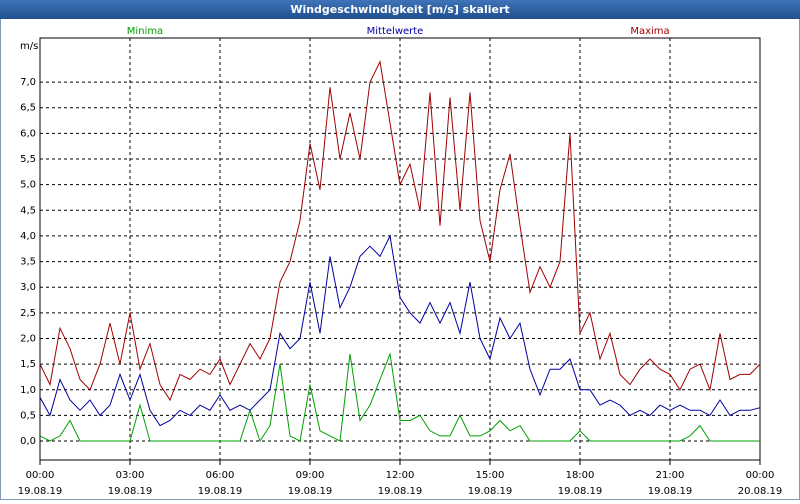 This screenshot has width=800, height=504. What do you see at coordinates (28, 364) in the screenshot?
I see `y-tick-label: 1,5` at bounding box center [28, 364].